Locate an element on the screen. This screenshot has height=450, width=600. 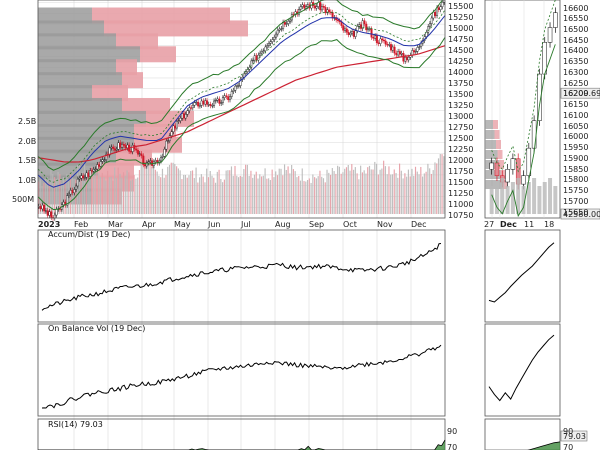
rsi-value-tag is located at coordinates (574, 436).